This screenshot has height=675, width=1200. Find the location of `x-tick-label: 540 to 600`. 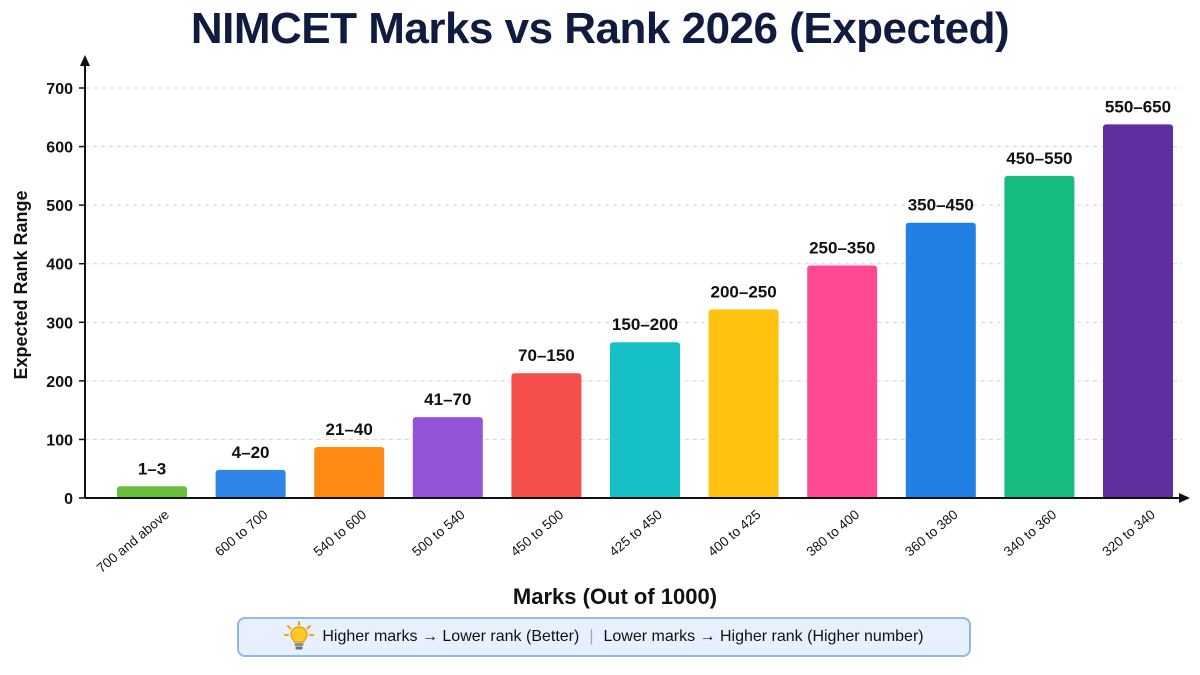

x-tick-label: 540 to 600 is located at coordinates (340, 533).